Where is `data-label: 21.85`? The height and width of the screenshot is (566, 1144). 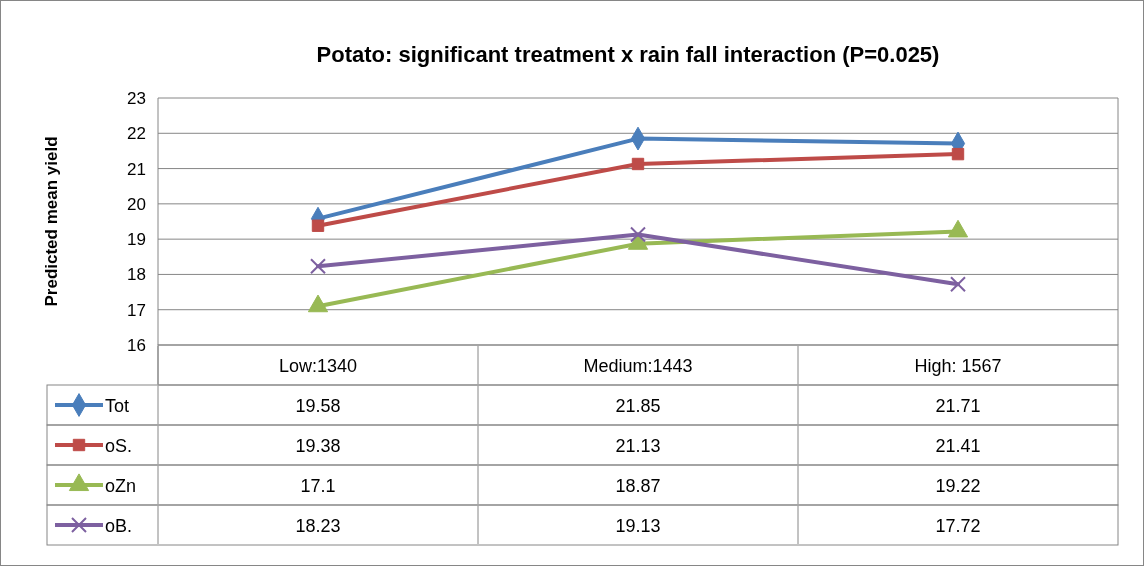 data-label: 21.85 is located at coordinates (638, 406).